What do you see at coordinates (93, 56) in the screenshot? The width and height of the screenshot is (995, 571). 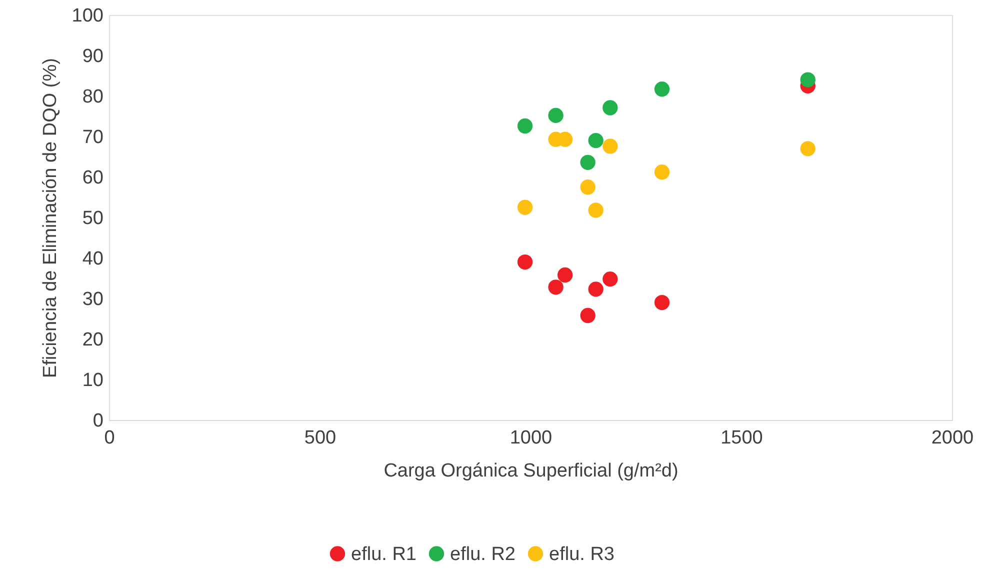 I see `y-tick-label: 90` at bounding box center [93, 56].